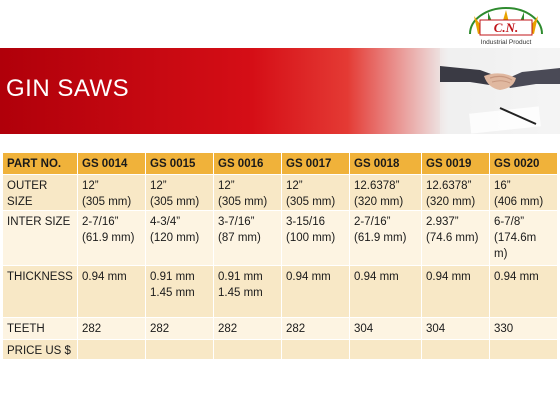  Describe the element at coordinates (523, 328) in the screenshot. I see `table-cell: 330` at that location.